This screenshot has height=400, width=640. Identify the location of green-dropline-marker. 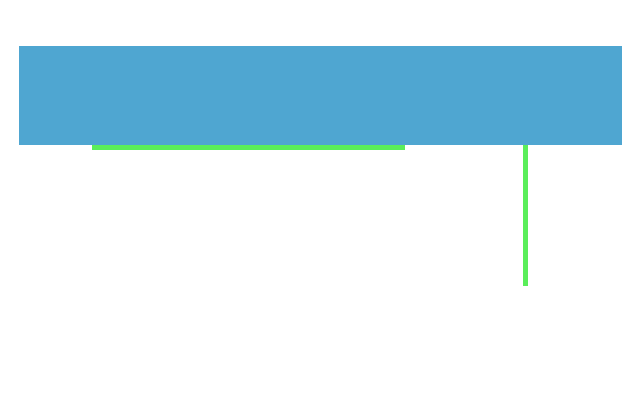
(525, 215).